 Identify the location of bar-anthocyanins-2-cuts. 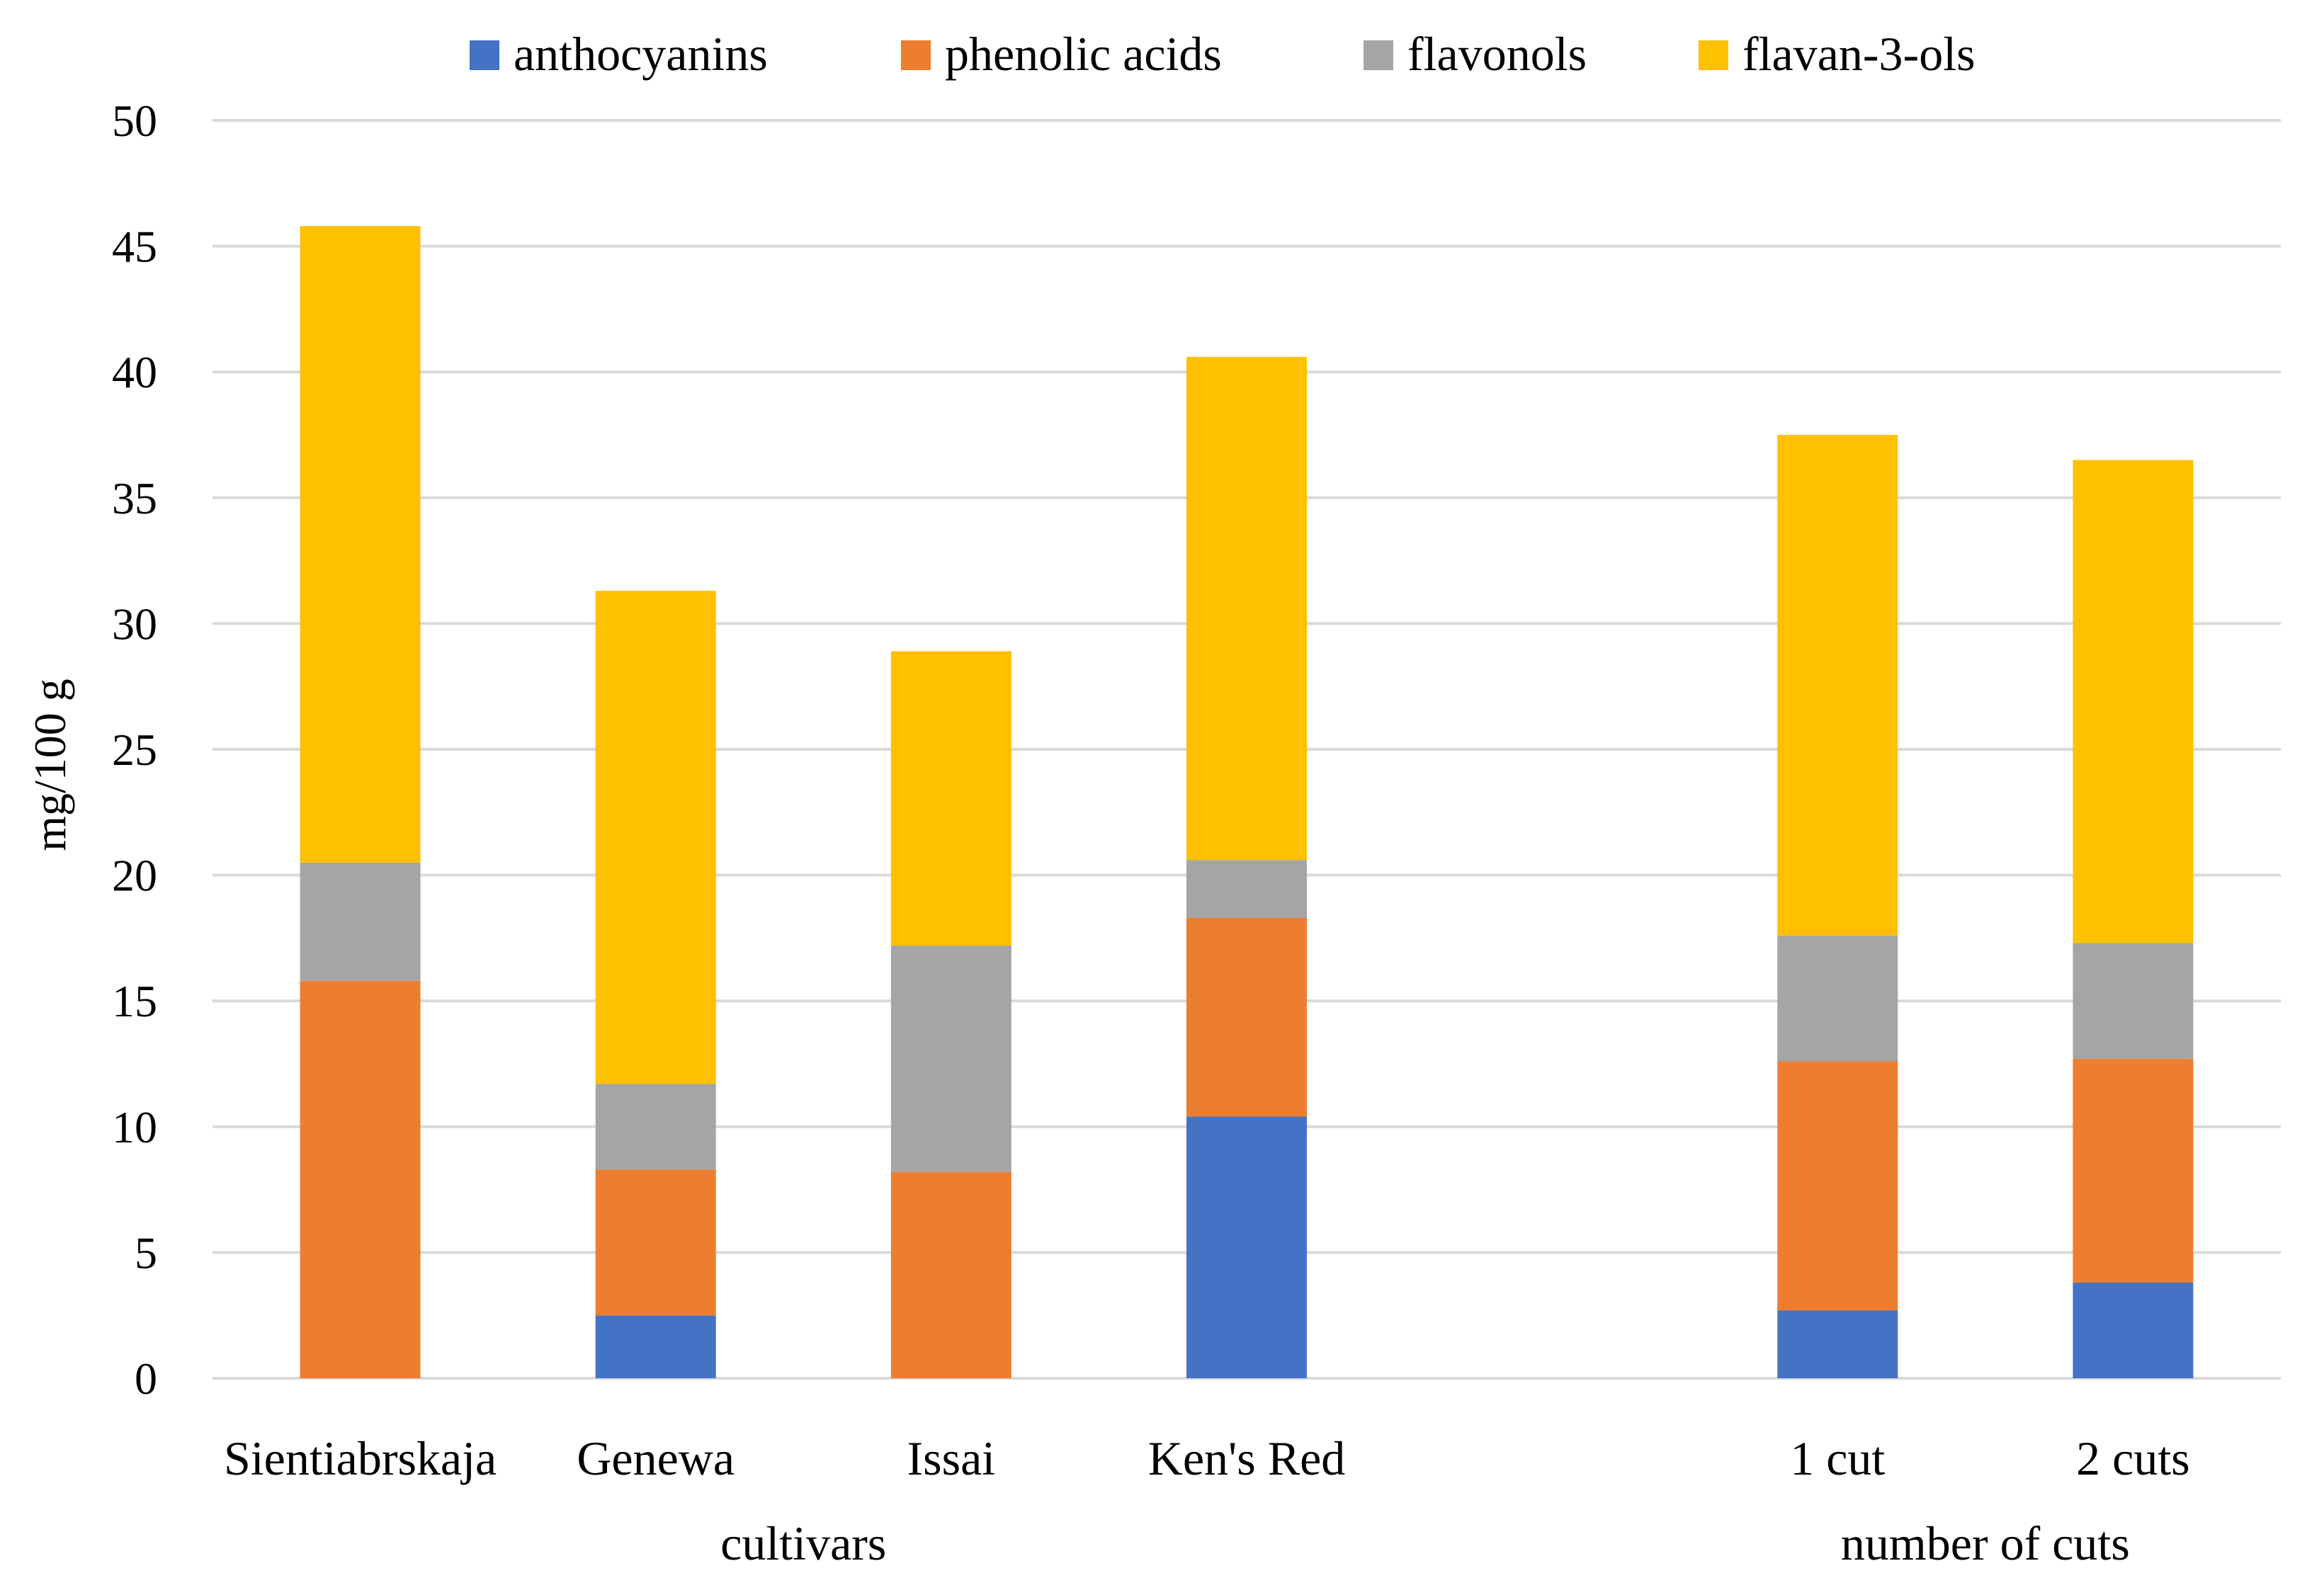
(2133, 1330).